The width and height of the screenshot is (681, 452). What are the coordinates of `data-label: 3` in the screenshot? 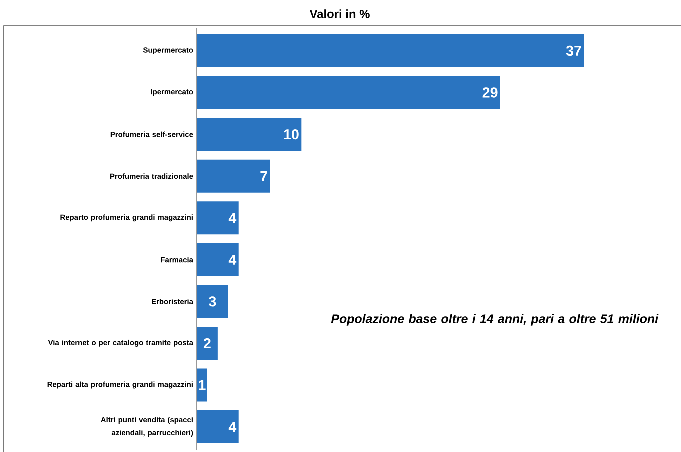 It's located at (212, 301).